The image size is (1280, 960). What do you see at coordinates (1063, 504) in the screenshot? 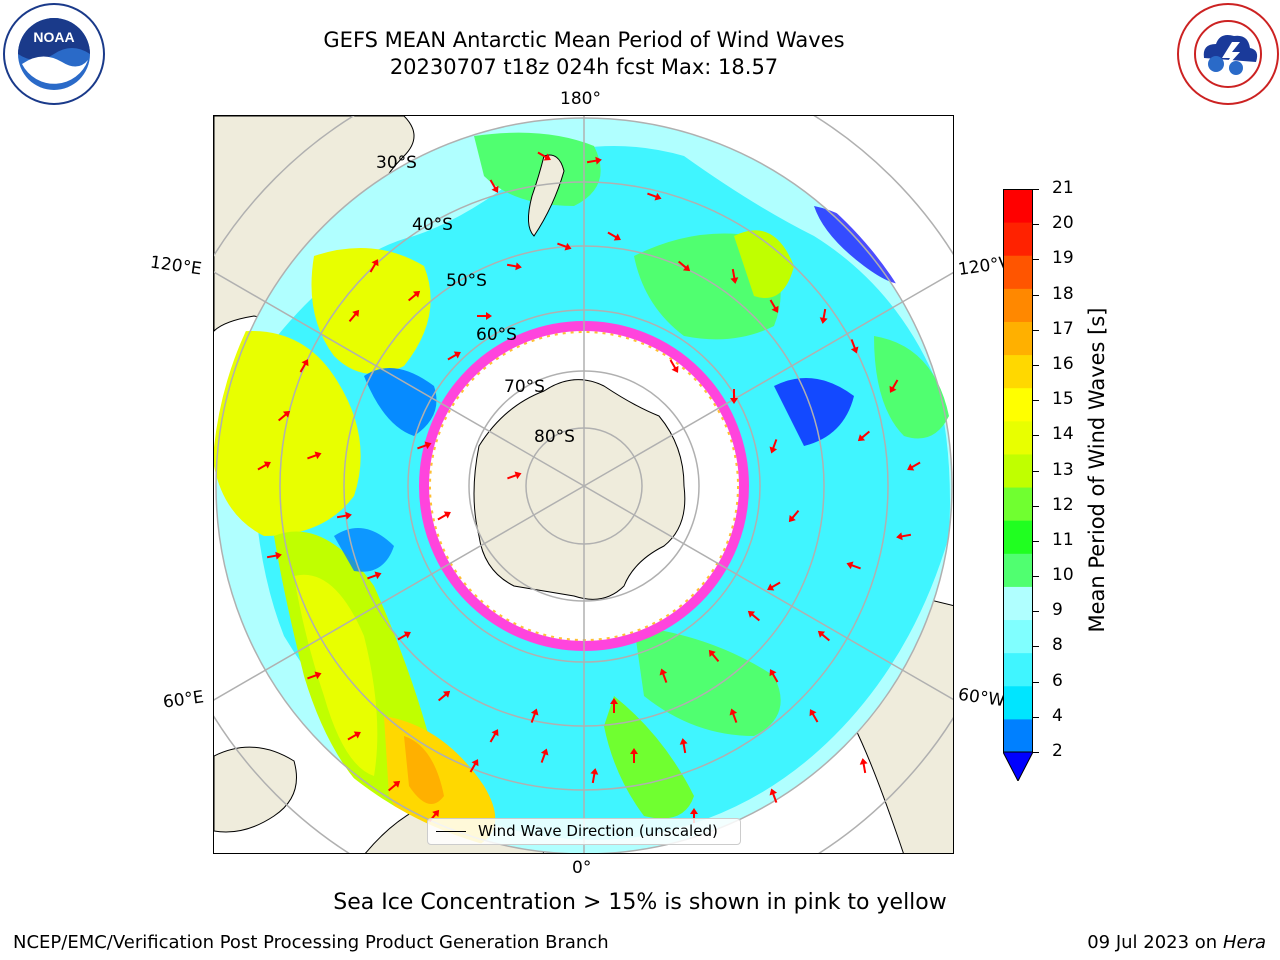
I see `colorbar-tick-label: 12` at bounding box center [1063, 504].